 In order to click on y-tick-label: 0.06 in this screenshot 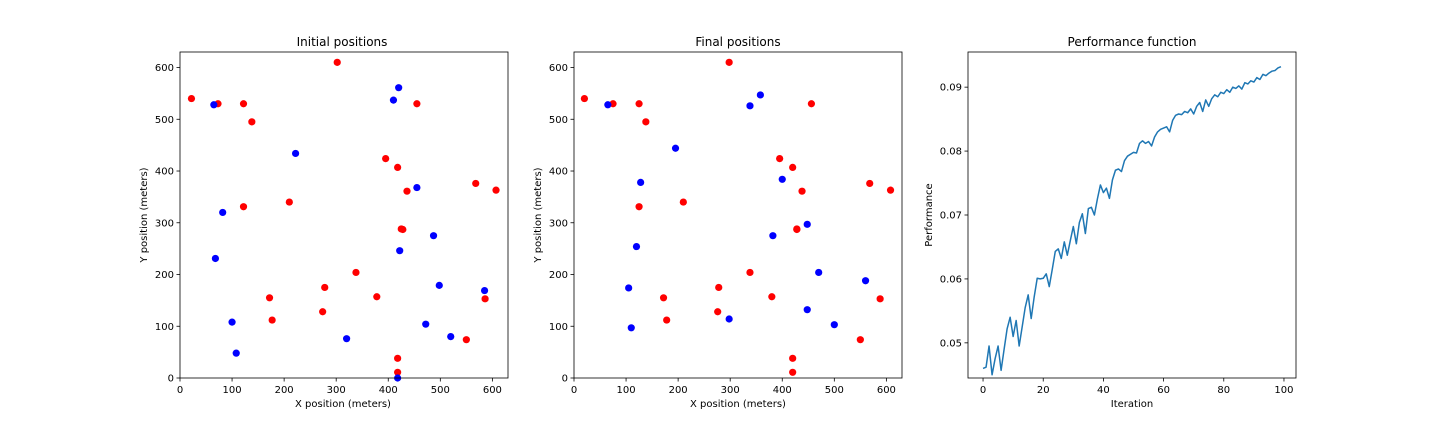, I will do `click(951, 279)`.